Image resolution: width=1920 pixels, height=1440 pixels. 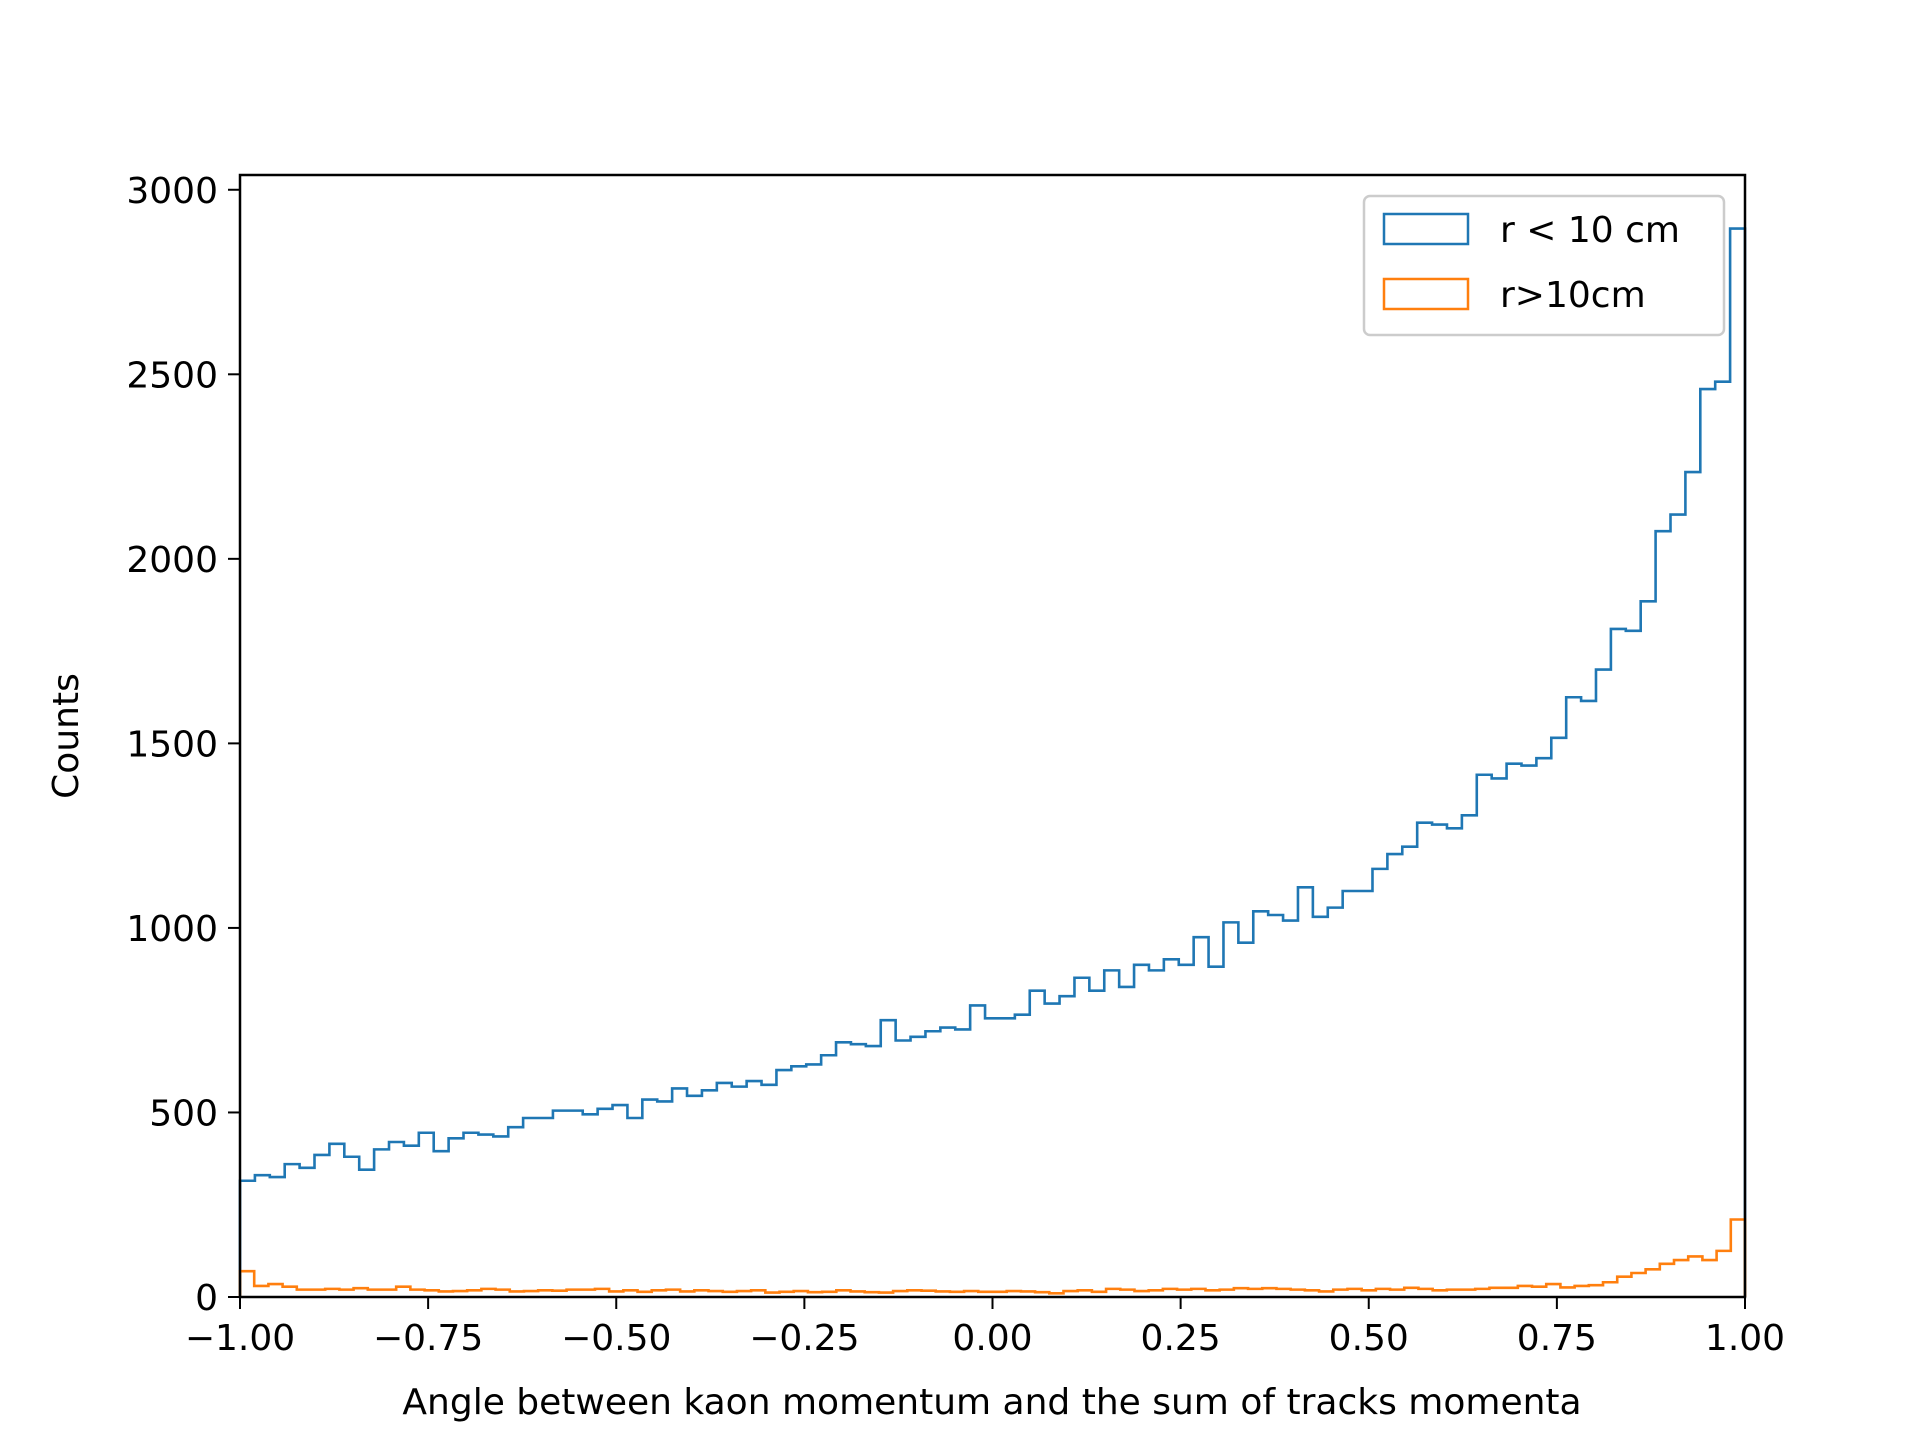 I want to click on legend-swatch-r-gt-10cm, so click(x=1426, y=294).